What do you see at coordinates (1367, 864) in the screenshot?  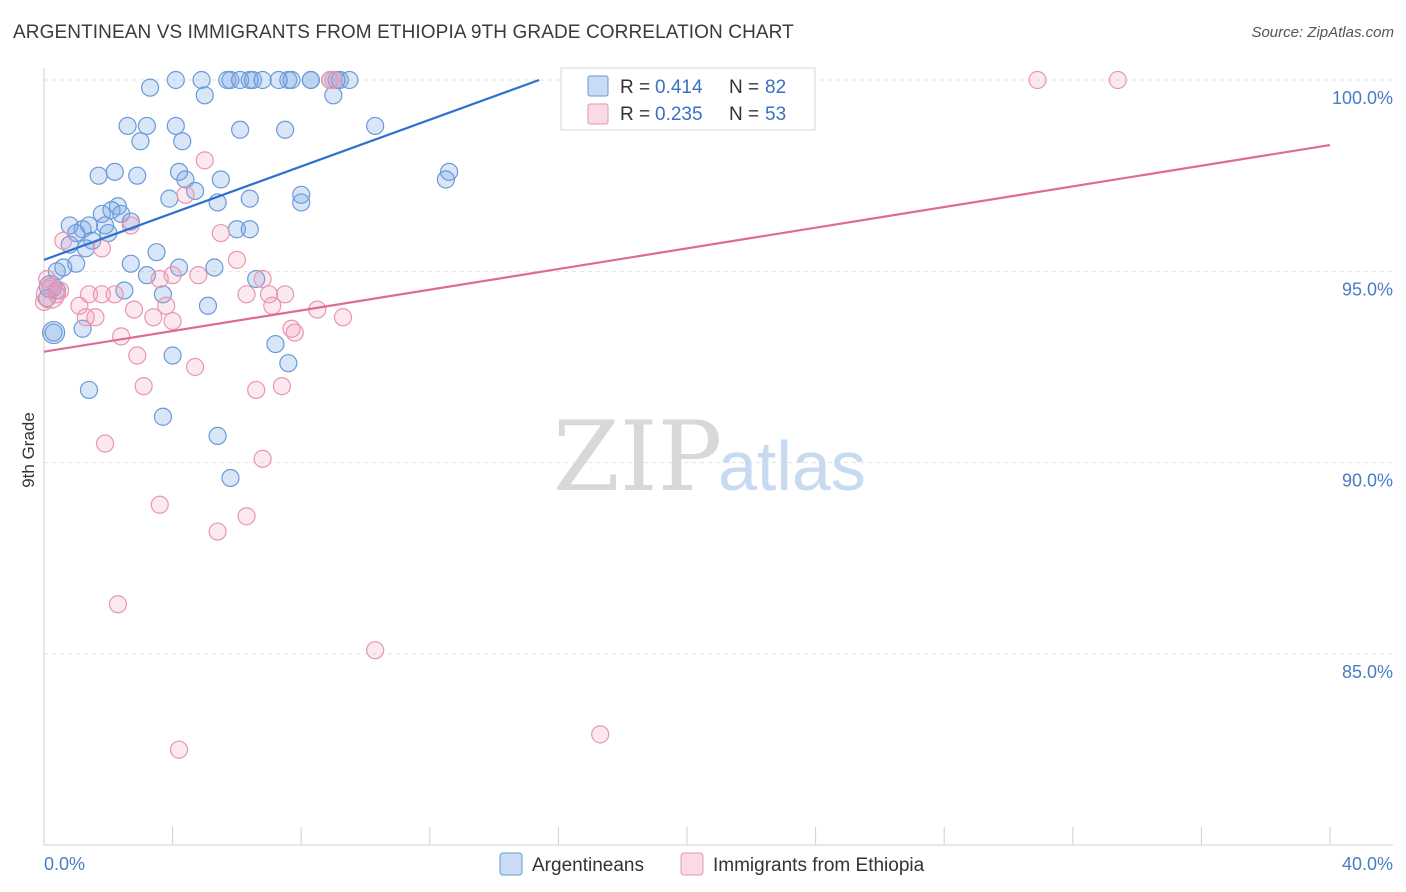 I see `x-tick-label-max: 40.0%` at bounding box center [1367, 864].